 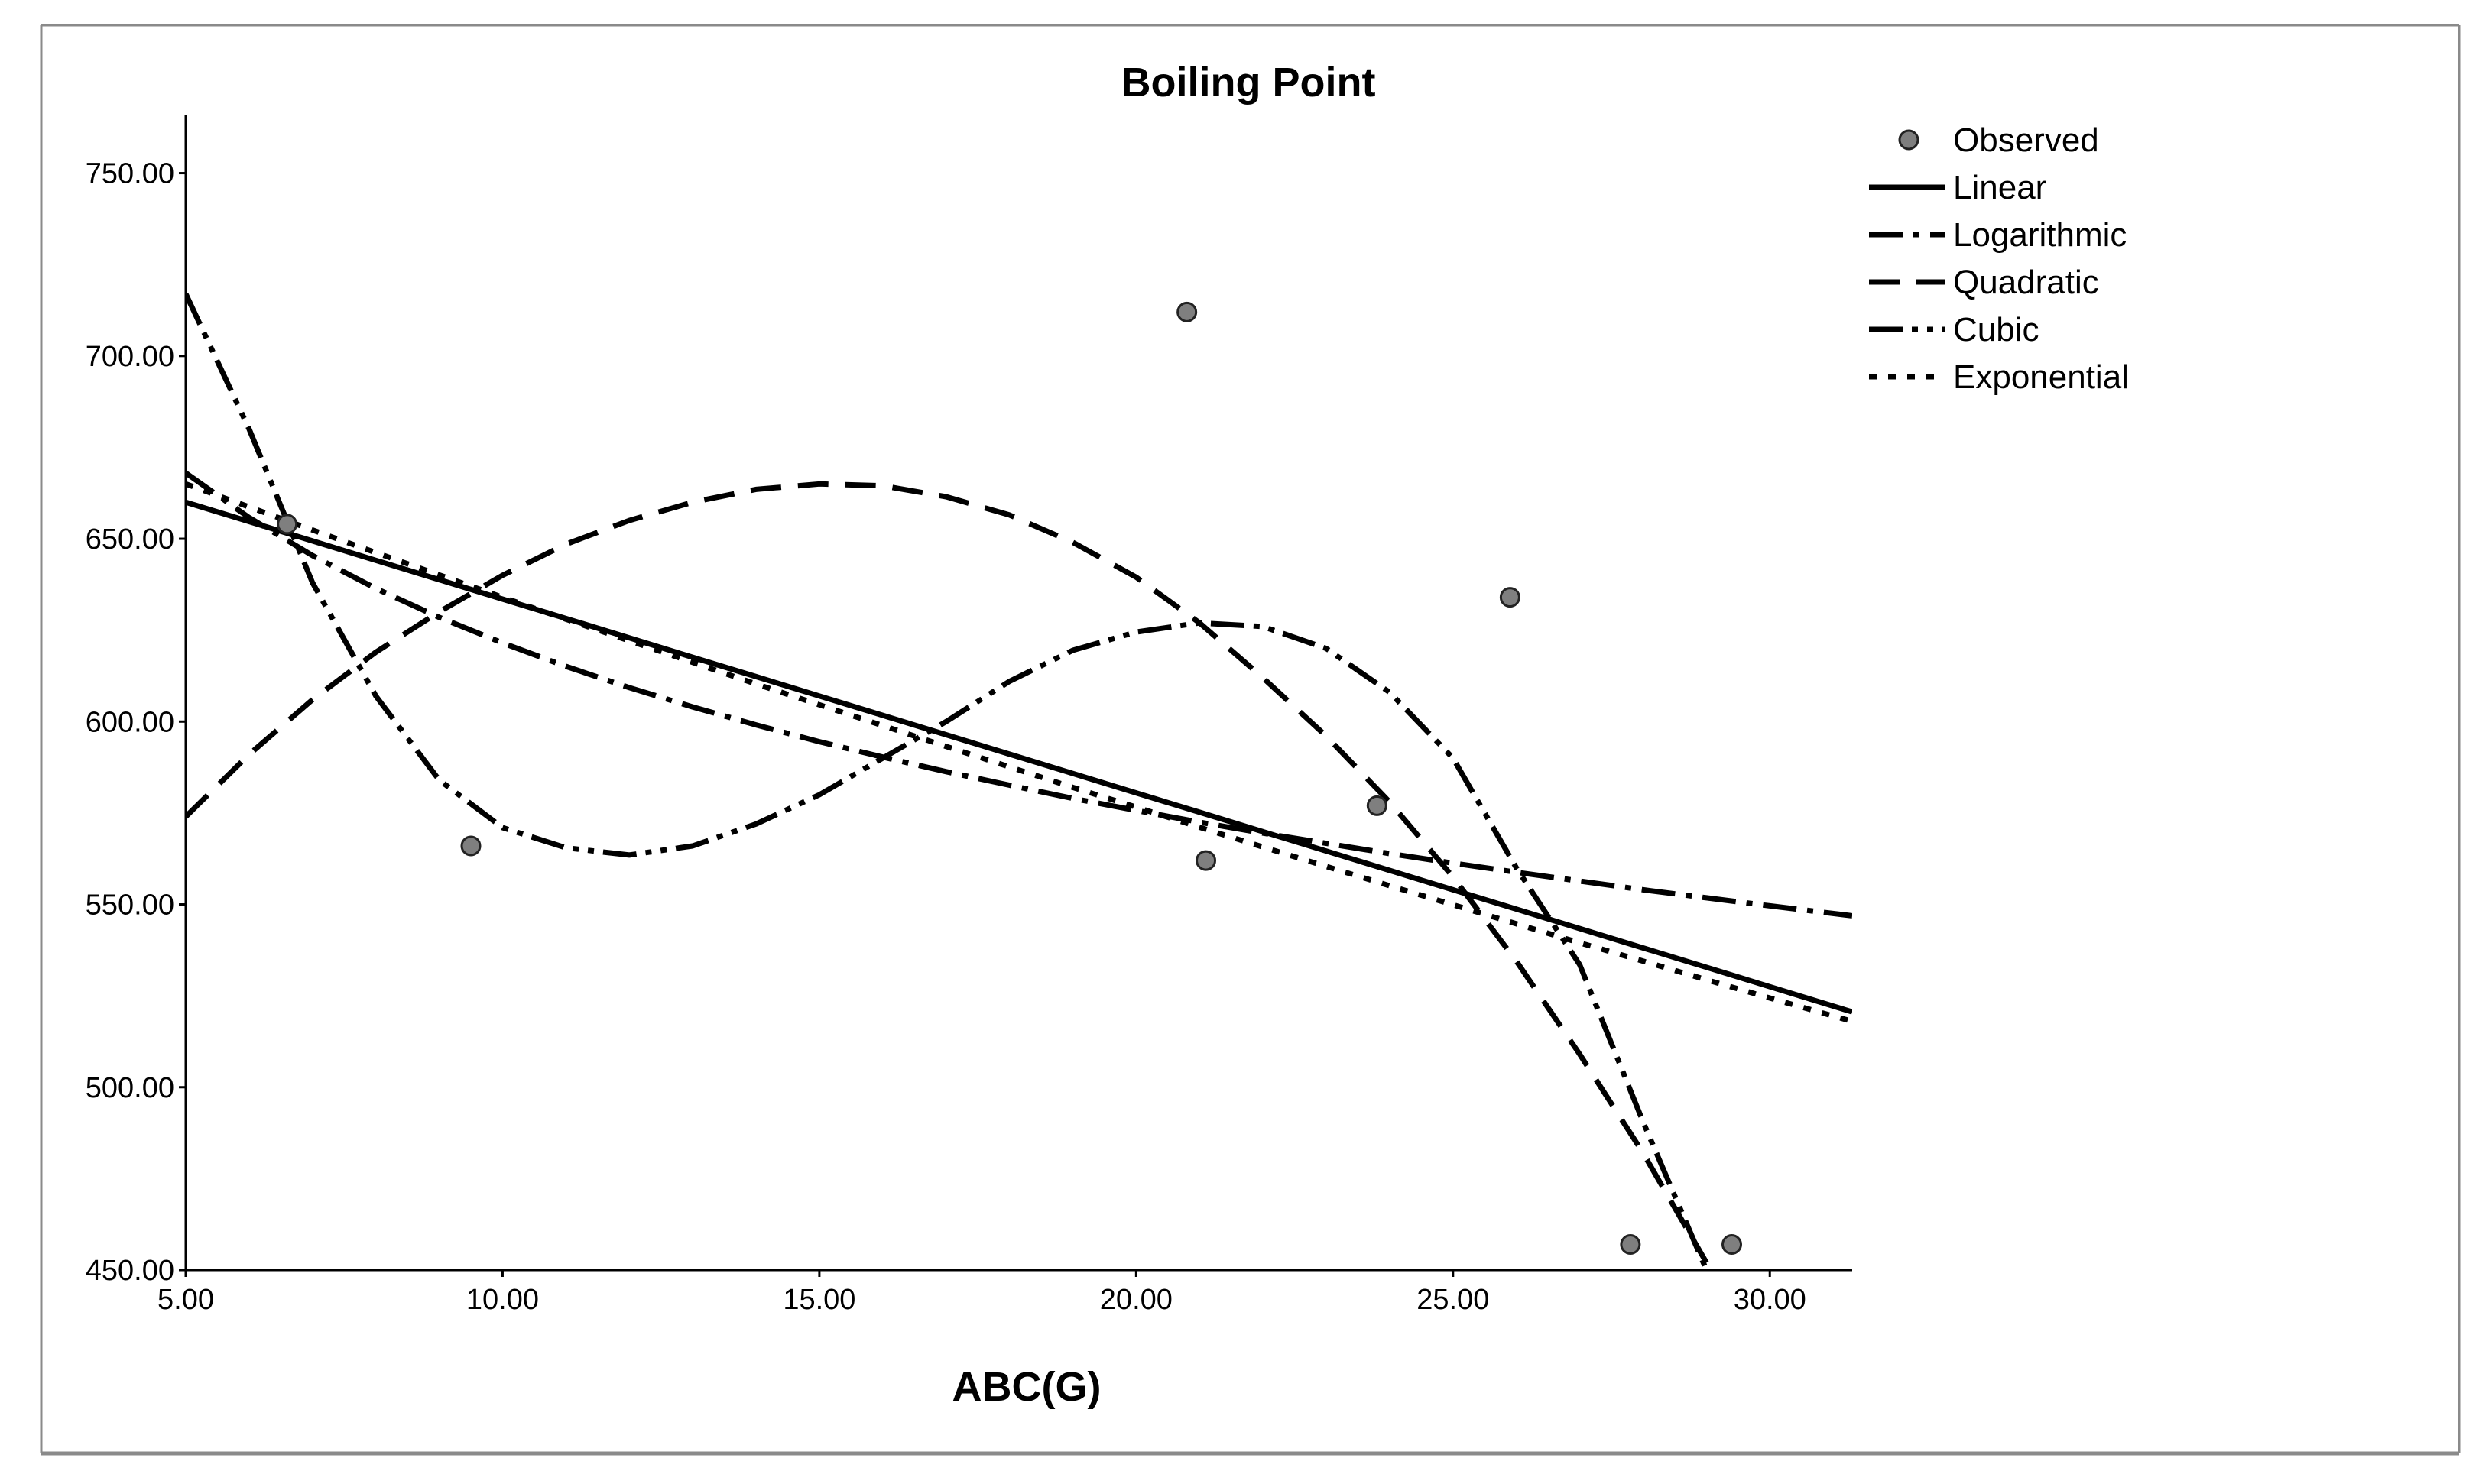 I want to click on legend-label: Quadratic, so click(x=2026, y=283).